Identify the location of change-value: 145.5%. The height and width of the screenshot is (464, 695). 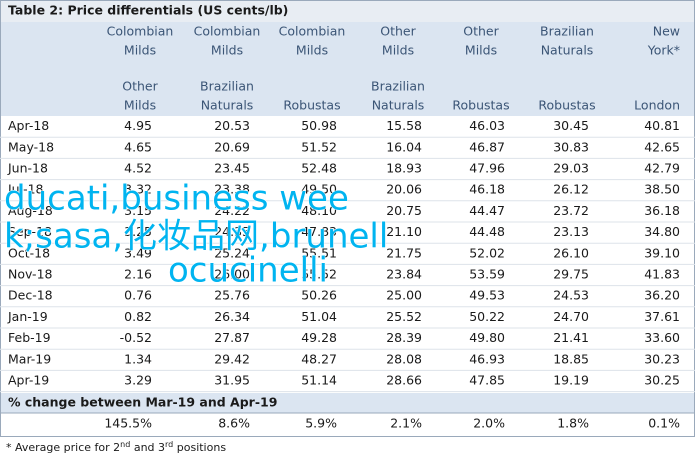
(128, 423).